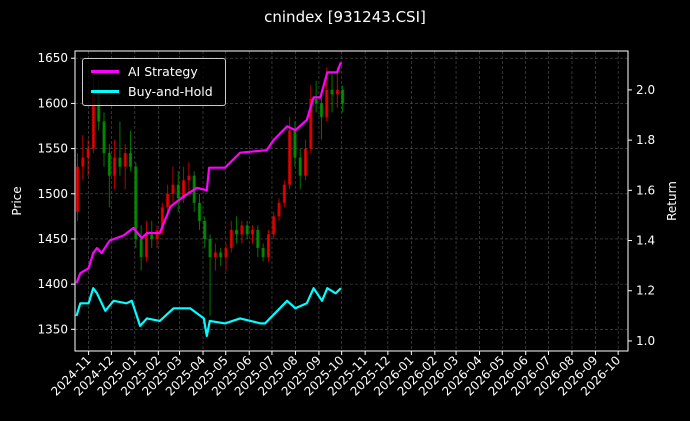 The height and width of the screenshot is (421, 690). I want to click on y-tick-label-left: 1550, so click(52, 149).